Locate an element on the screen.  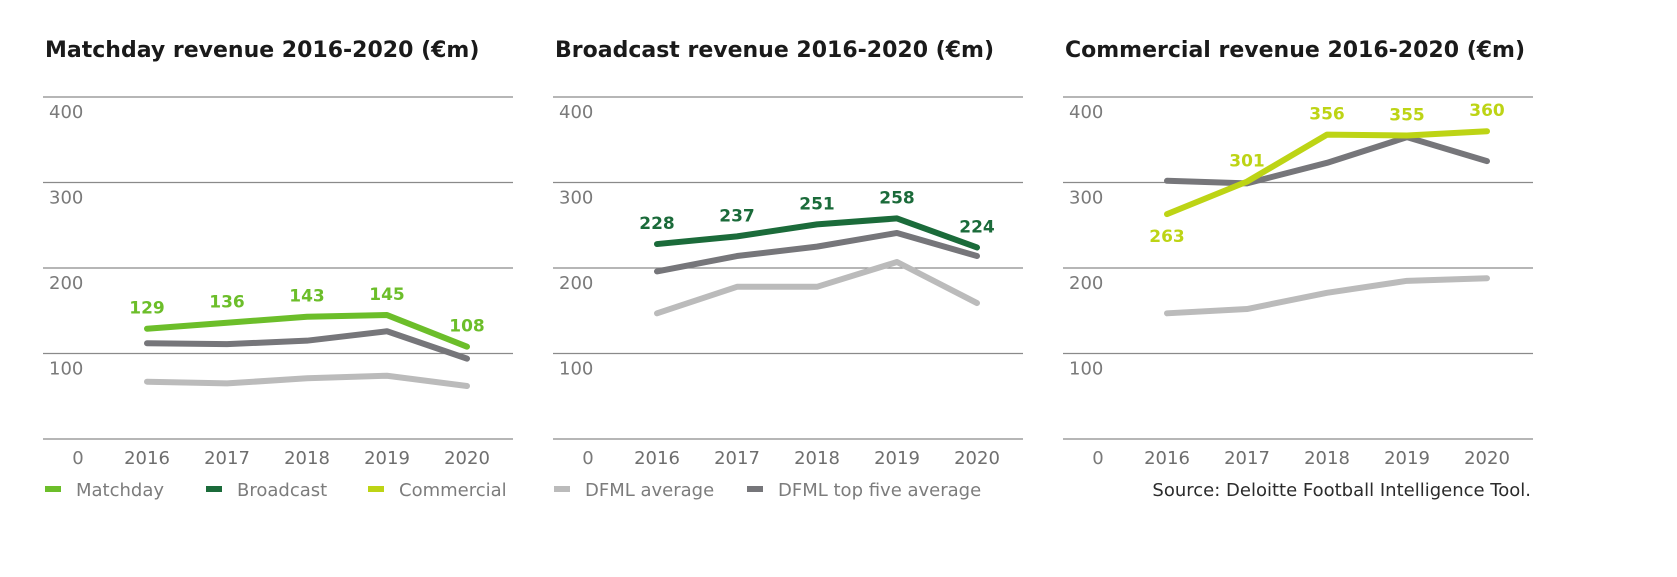
legend-label: Matchday is located at coordinates (120, 490).